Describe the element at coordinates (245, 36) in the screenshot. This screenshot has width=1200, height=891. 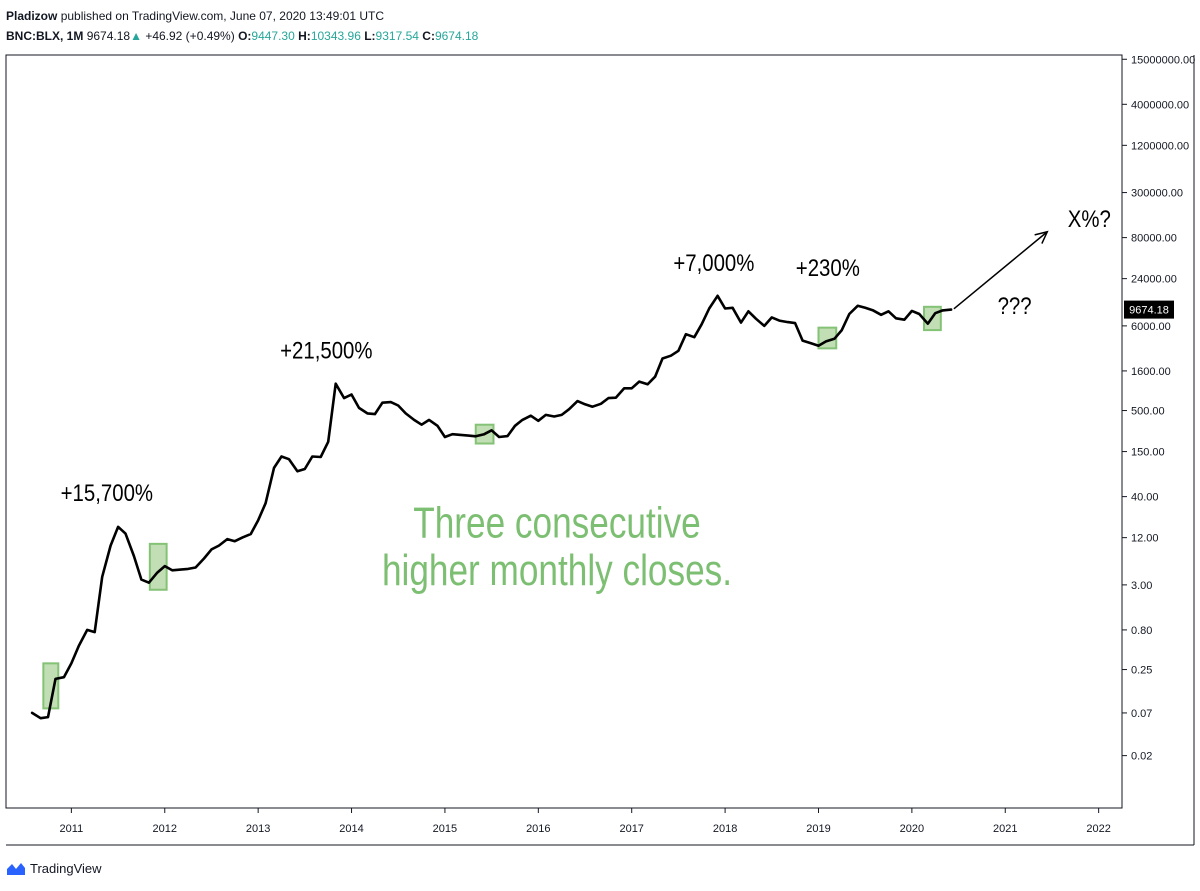
I see `open-label: O:` at that location.